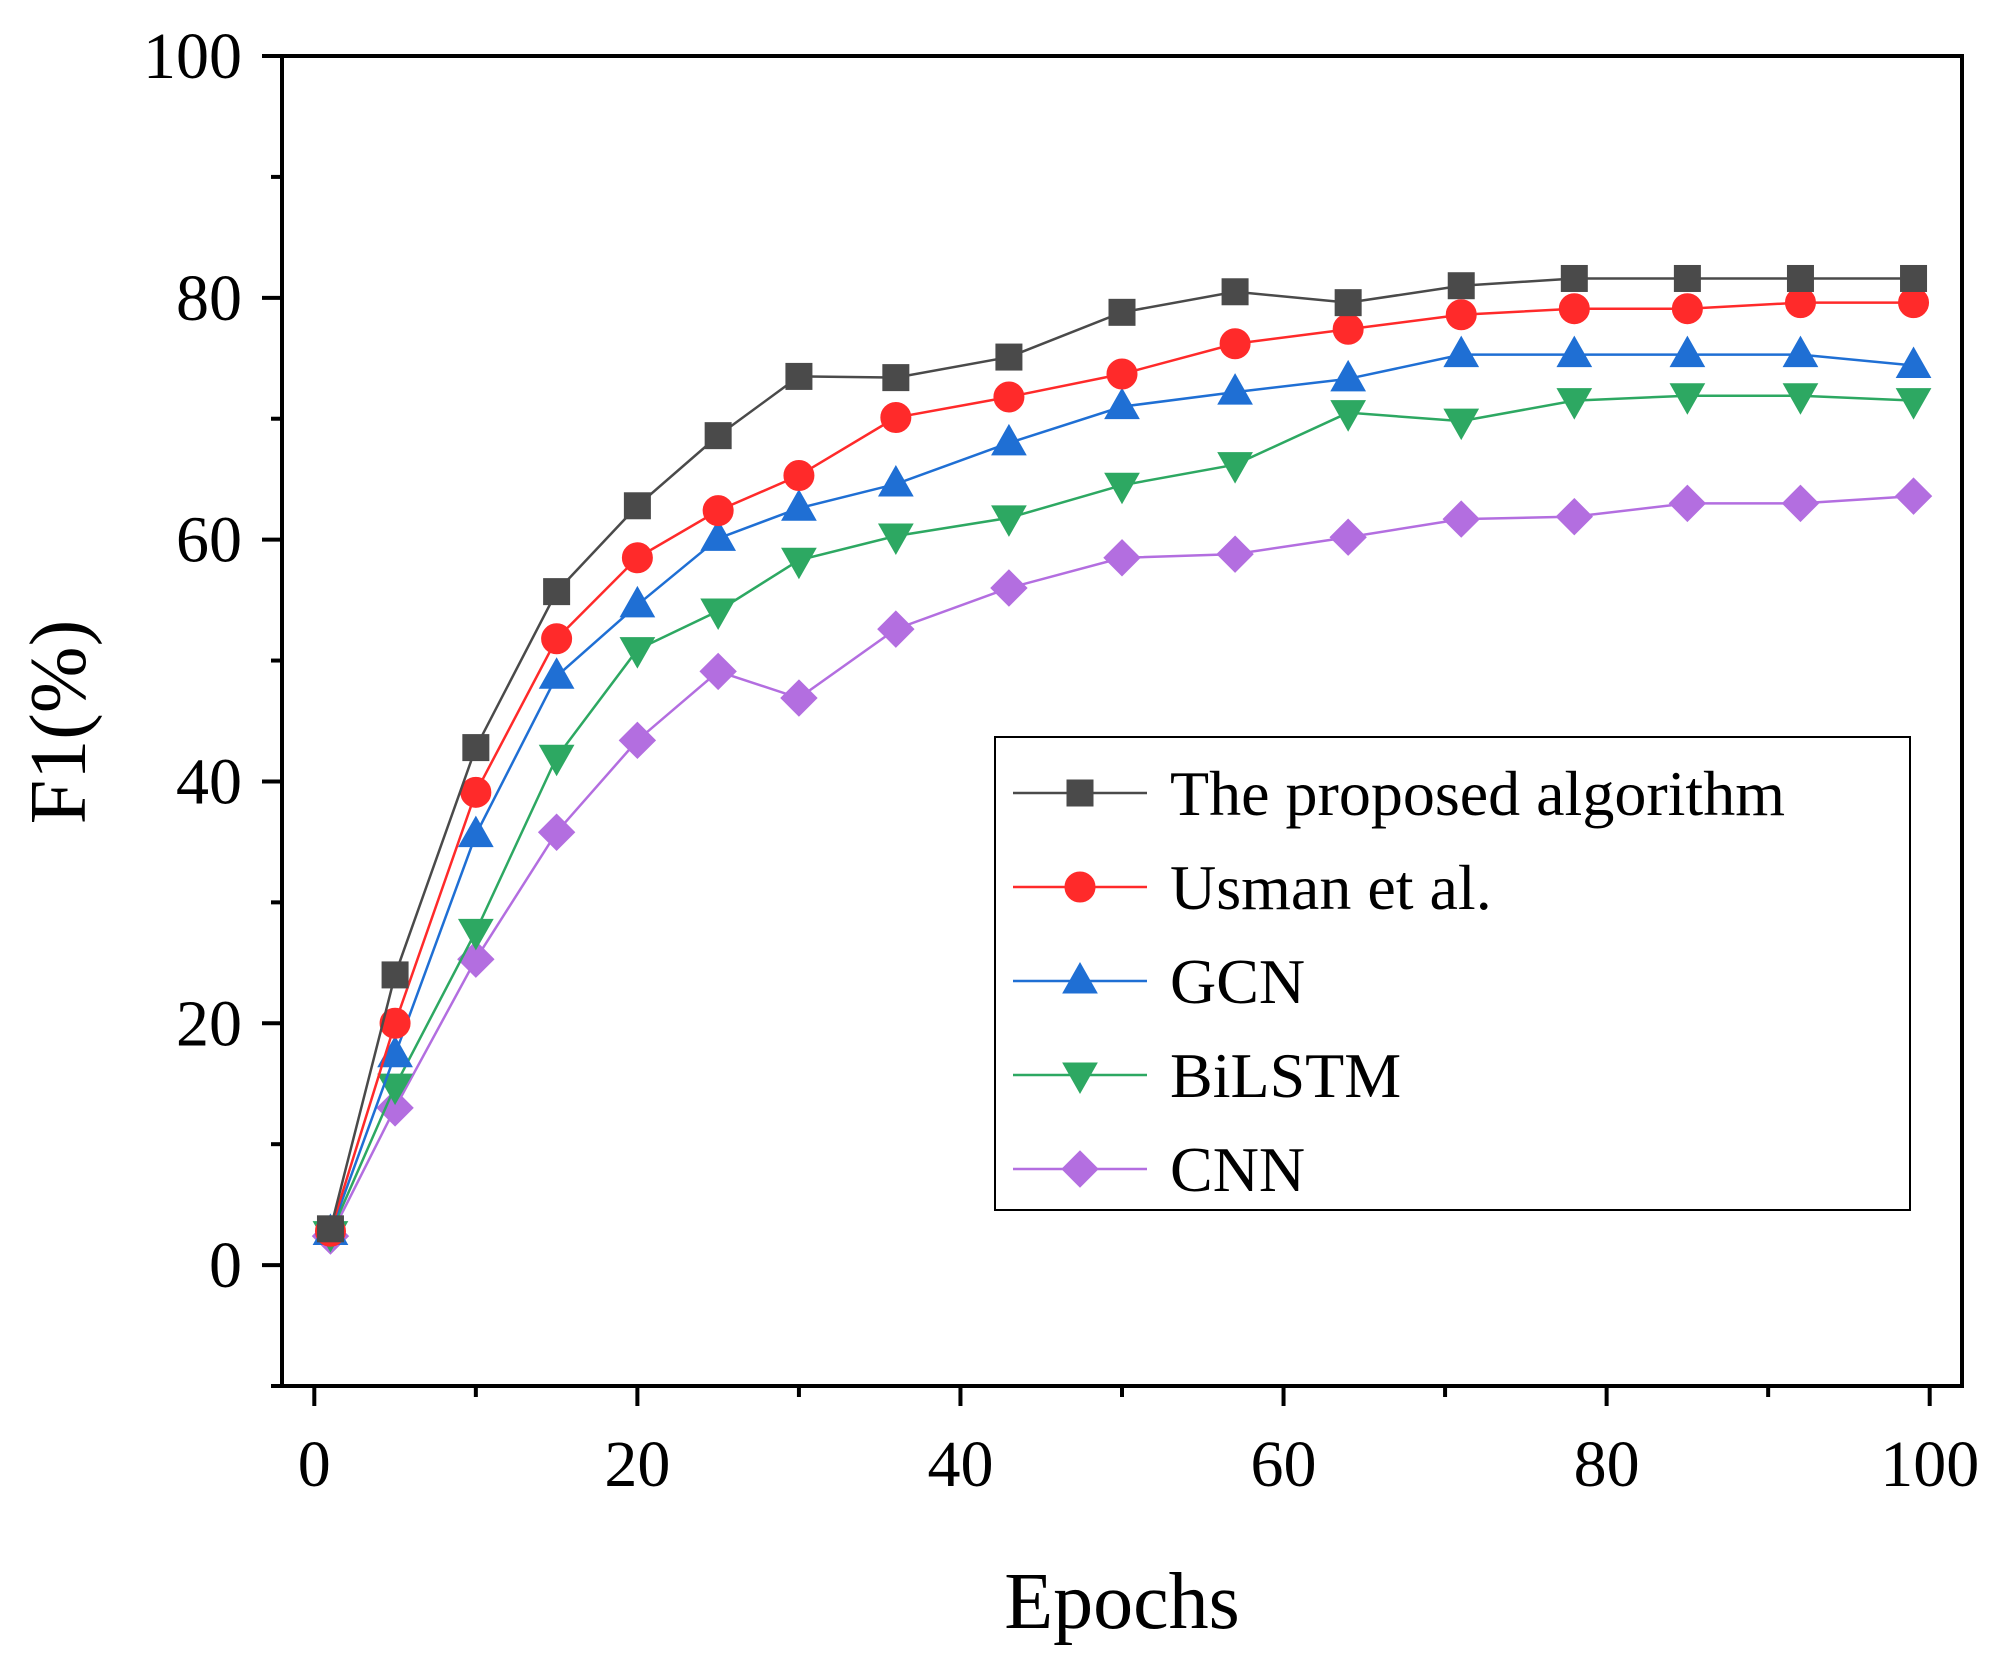 Image resolution: width=2012 pixels, height=1671 pixels. What do you see at coordinates (1237, 981) in the screenshot?
I see `legend-label: GCN` at bounding box center [1237, 981].